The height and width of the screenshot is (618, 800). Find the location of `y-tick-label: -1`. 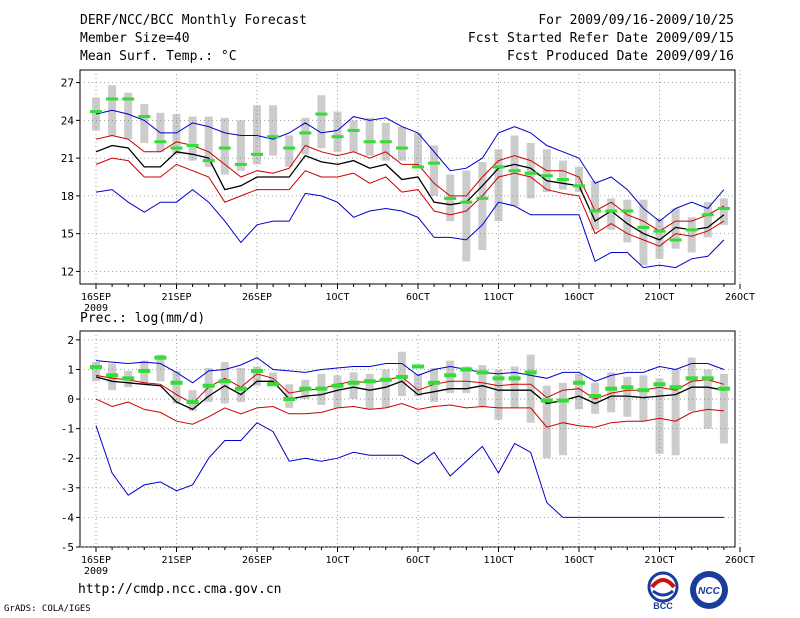

y-tick-label: -1 is located at coordinates (67, 429).